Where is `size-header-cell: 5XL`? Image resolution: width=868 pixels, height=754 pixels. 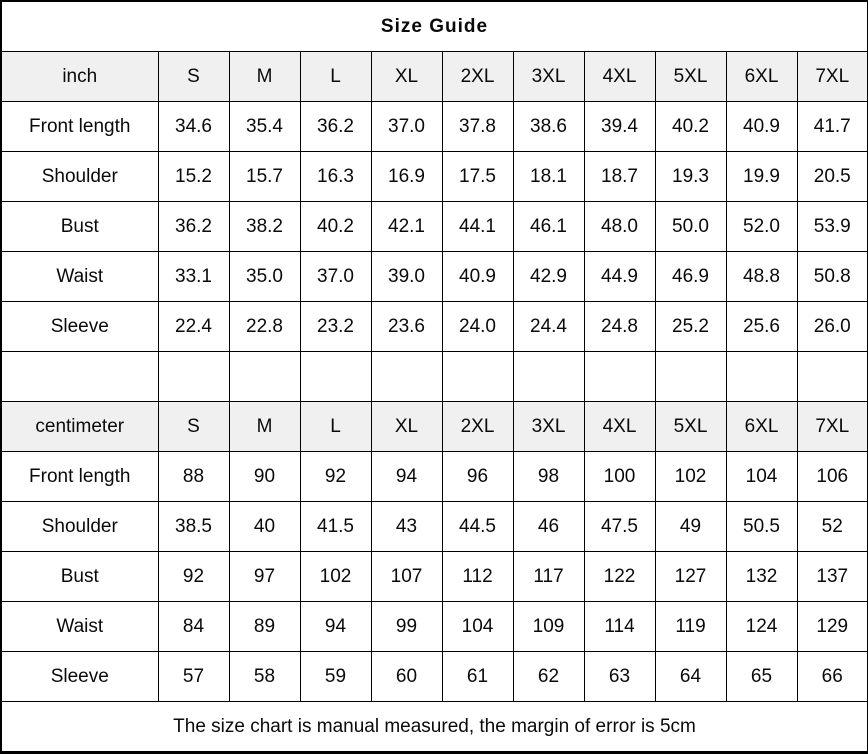
size-header-cell: 5XL is located at coordinates (690, 426).